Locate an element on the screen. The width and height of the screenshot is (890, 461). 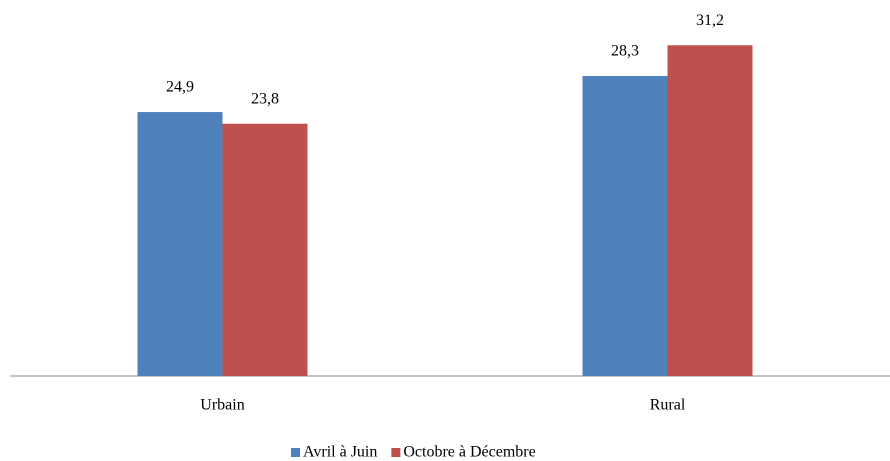
legend-label: Avril à Juin is located at coordinates (340, 452).